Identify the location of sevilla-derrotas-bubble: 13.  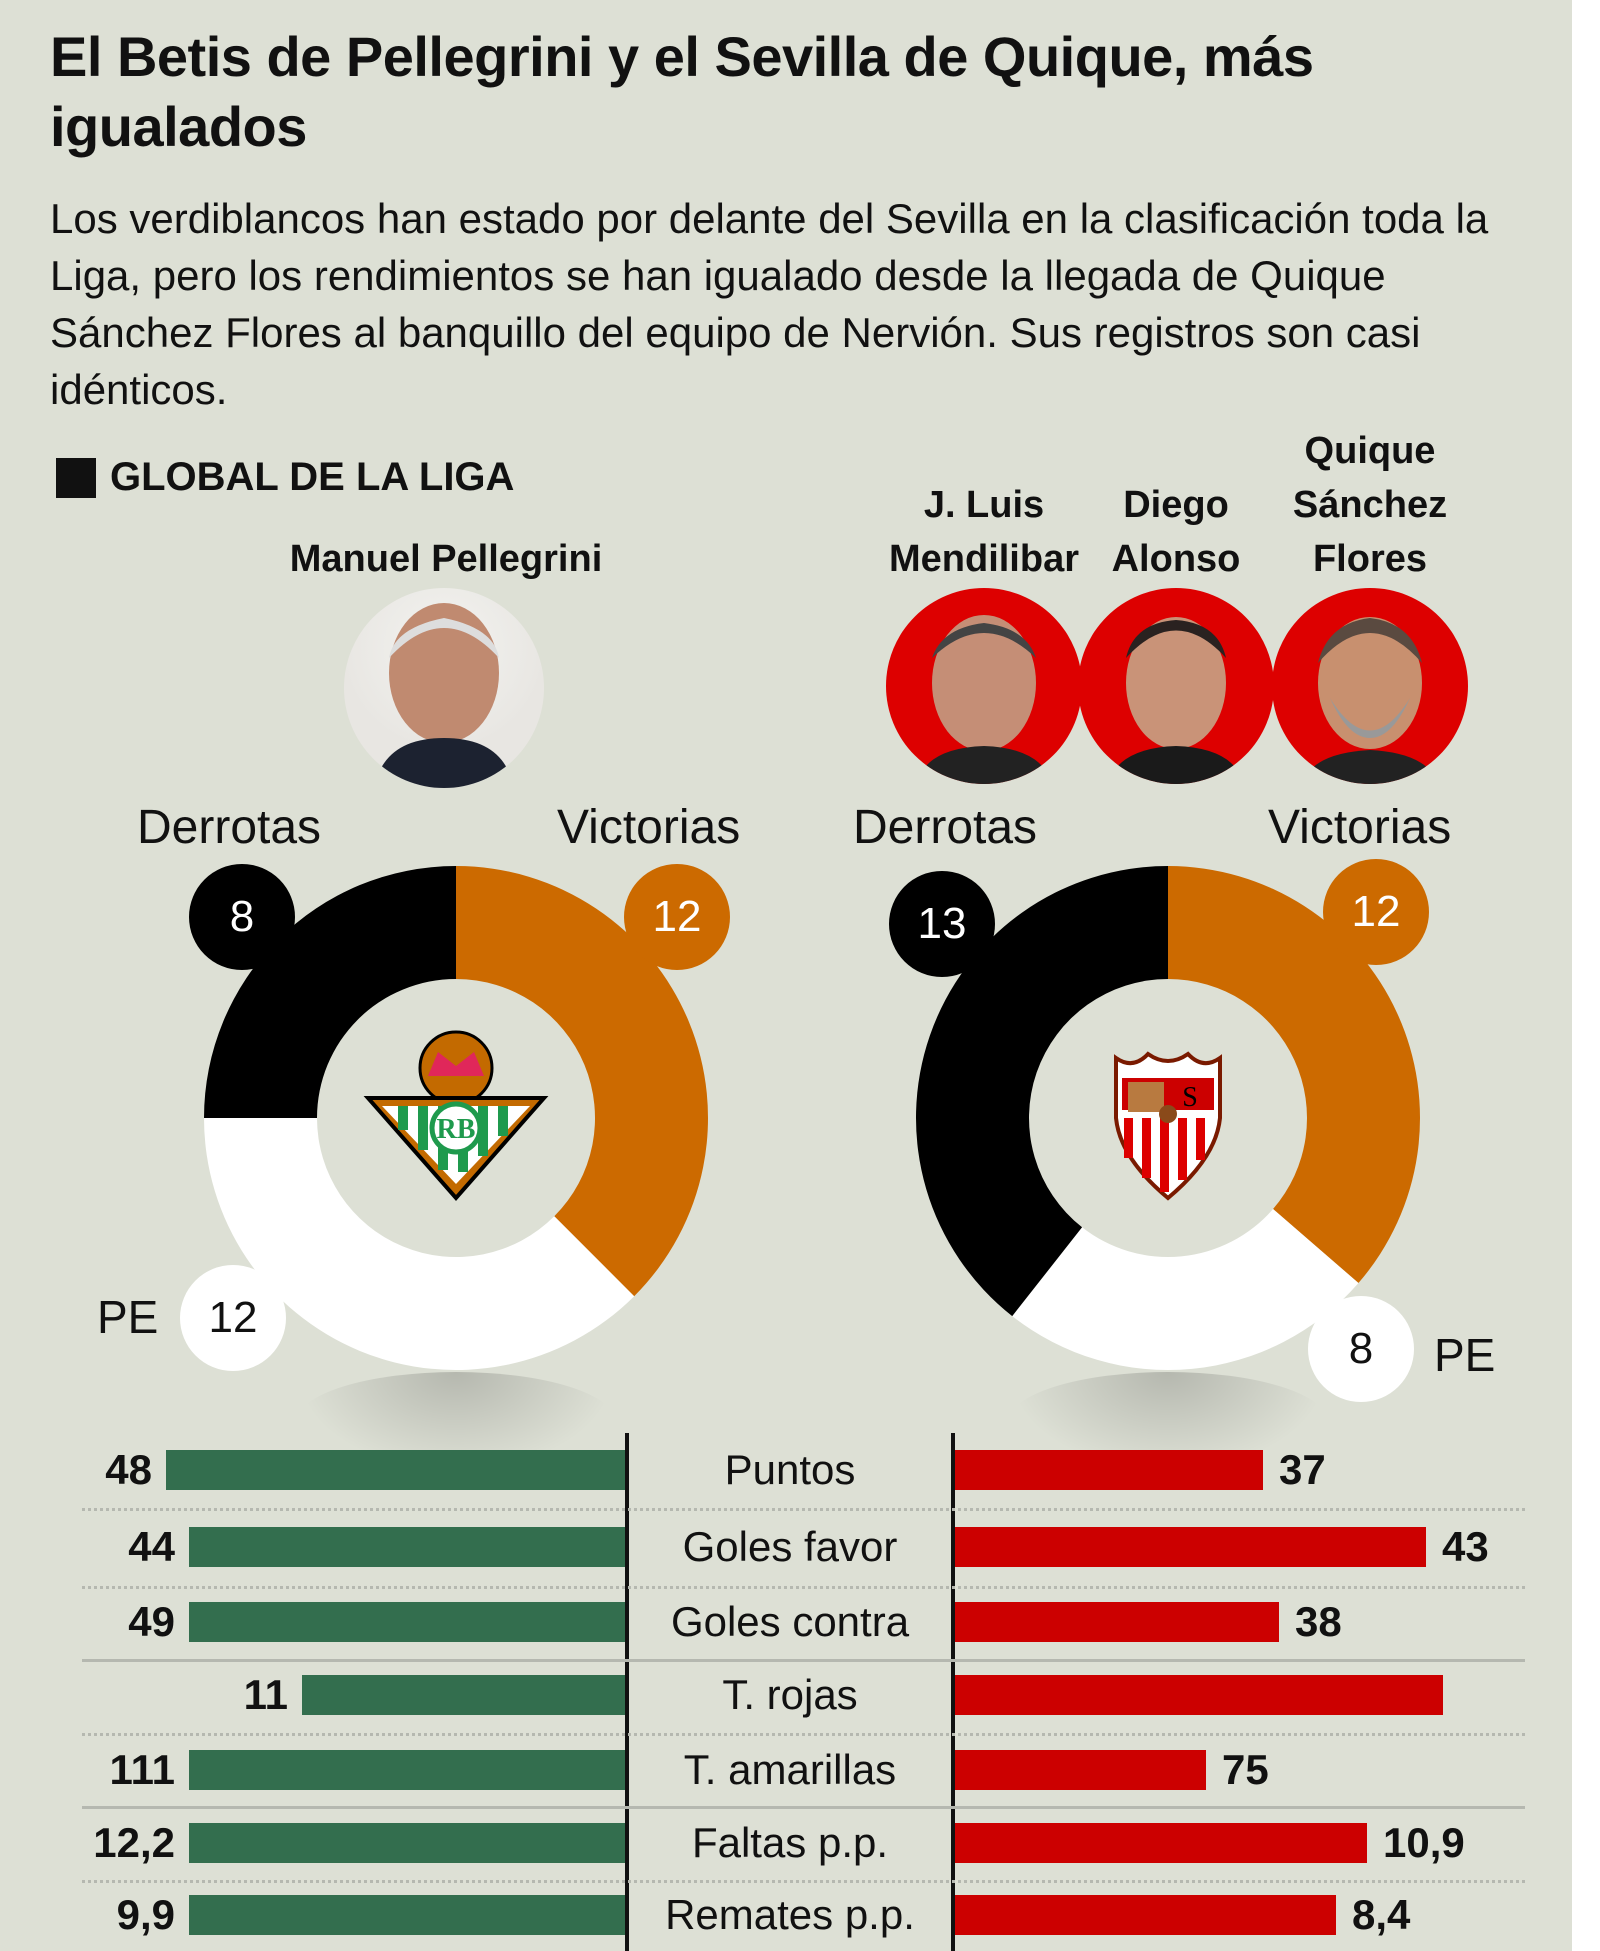
(942, 924).